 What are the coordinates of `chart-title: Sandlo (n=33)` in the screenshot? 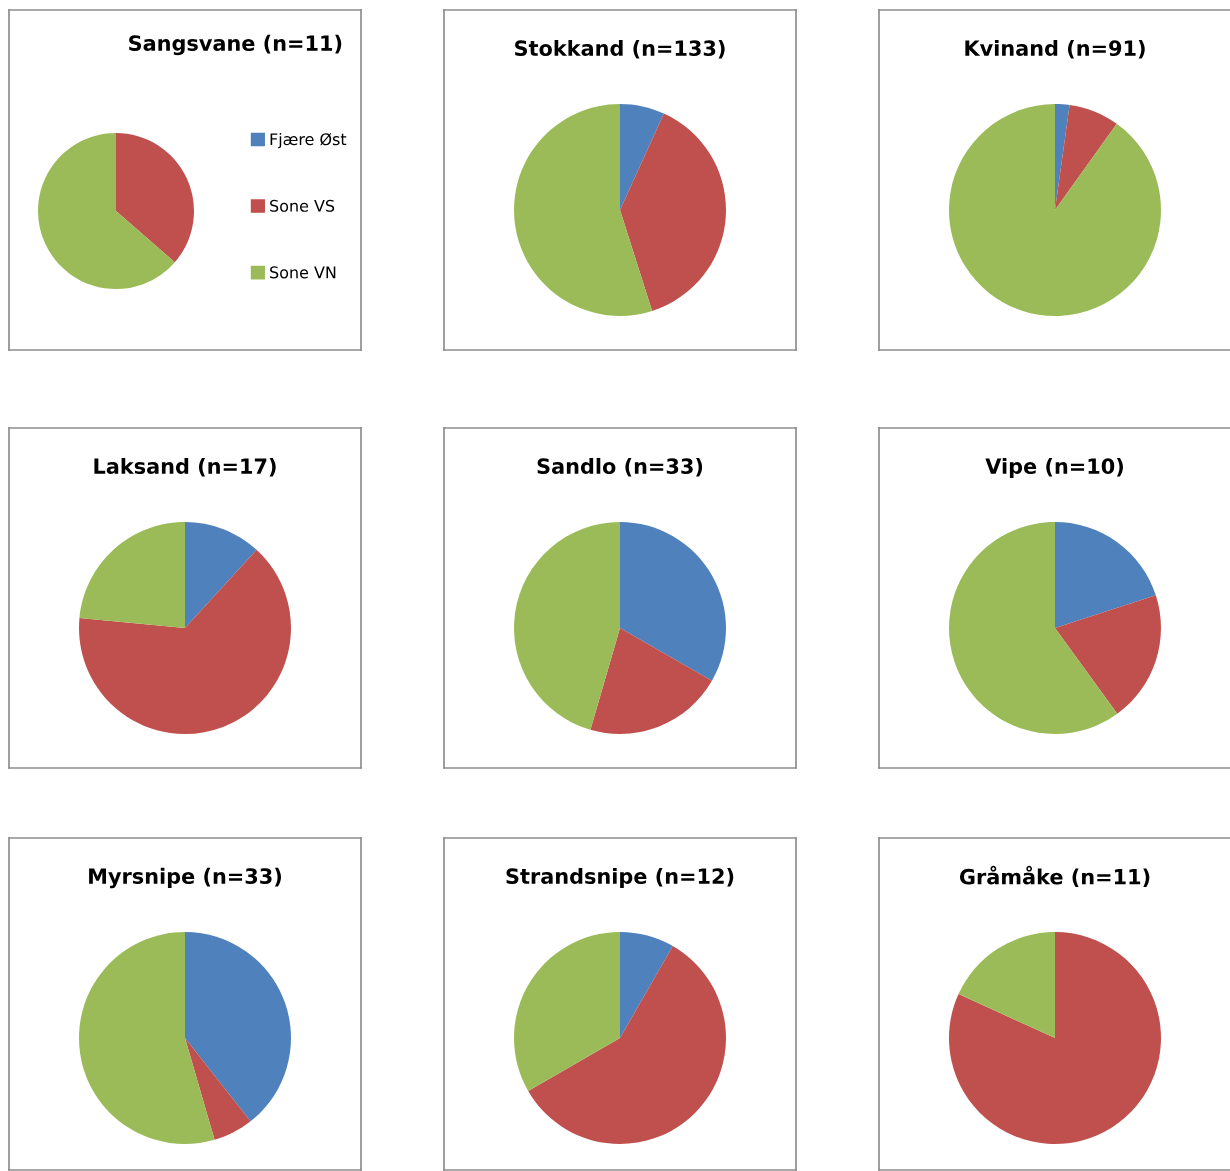 It's located at (620, 467).